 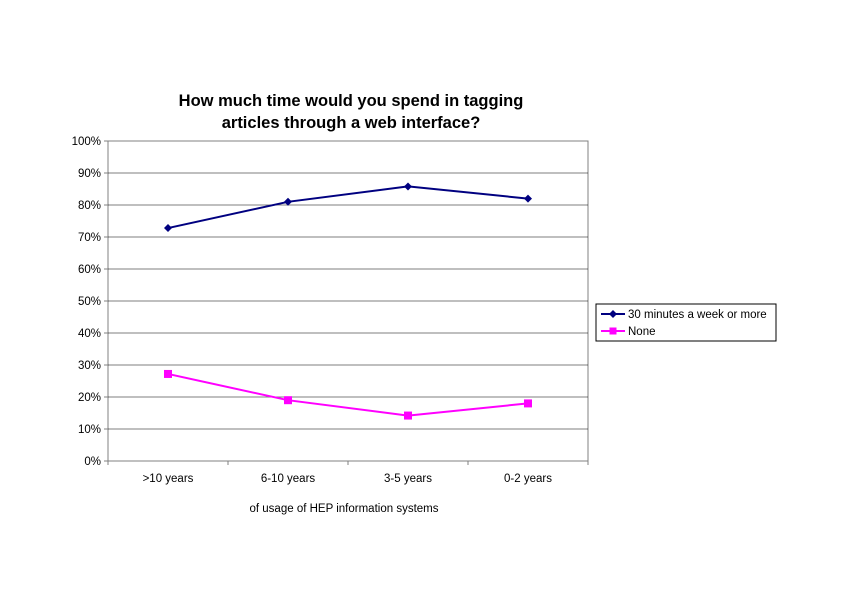 I want to click on y-tick-label: 70%, so click(x=89, y=238).